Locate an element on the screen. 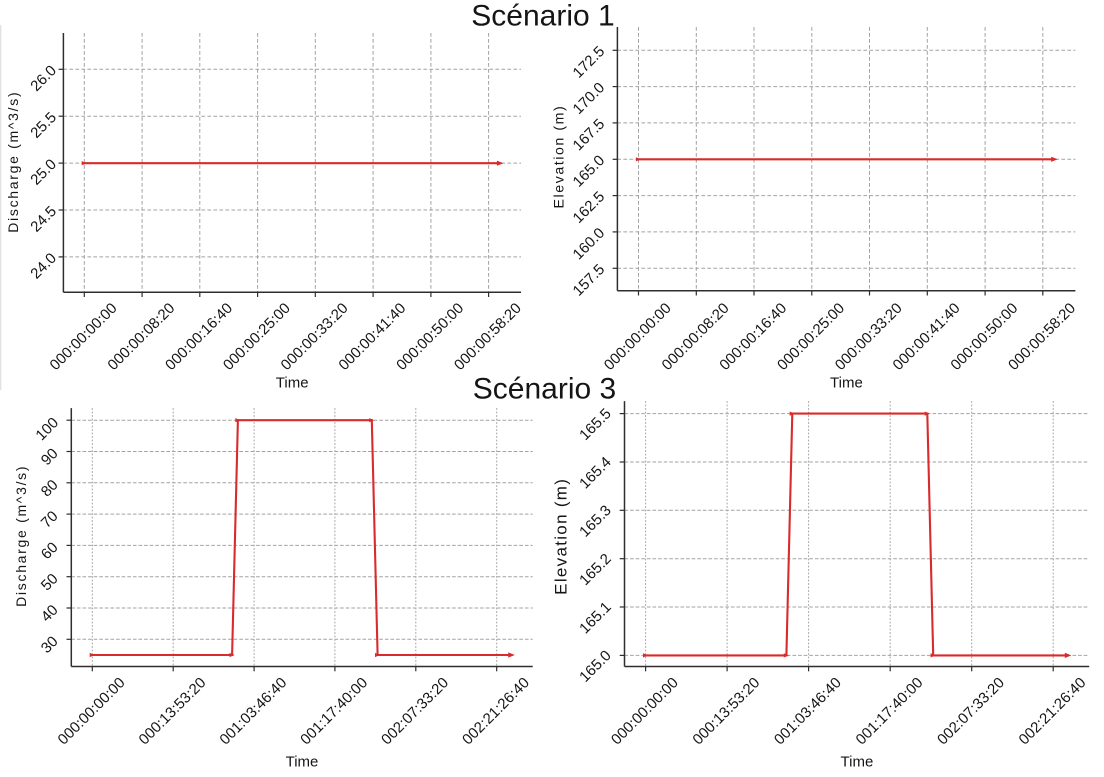 The height and width of the screenshot is (777, 1104). svg-text: Scénario 3 is located at coordinates (544, 389).